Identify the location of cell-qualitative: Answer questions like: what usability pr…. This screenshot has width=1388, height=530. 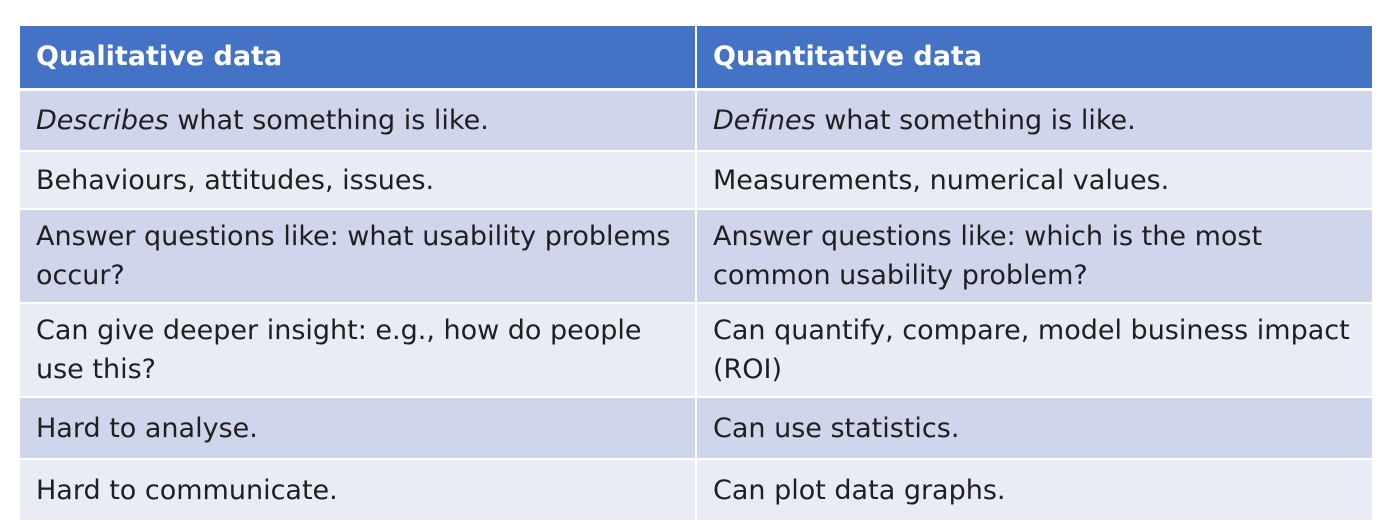
(358, 256).